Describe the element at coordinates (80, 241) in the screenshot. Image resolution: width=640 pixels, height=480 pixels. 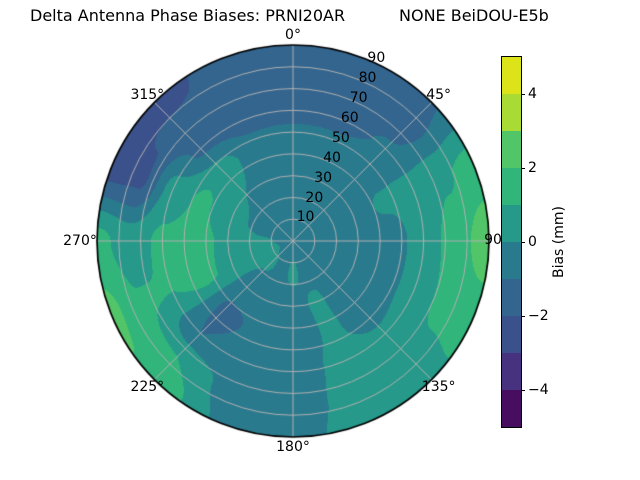
I see `angular-tick-label: 270°` at that location.